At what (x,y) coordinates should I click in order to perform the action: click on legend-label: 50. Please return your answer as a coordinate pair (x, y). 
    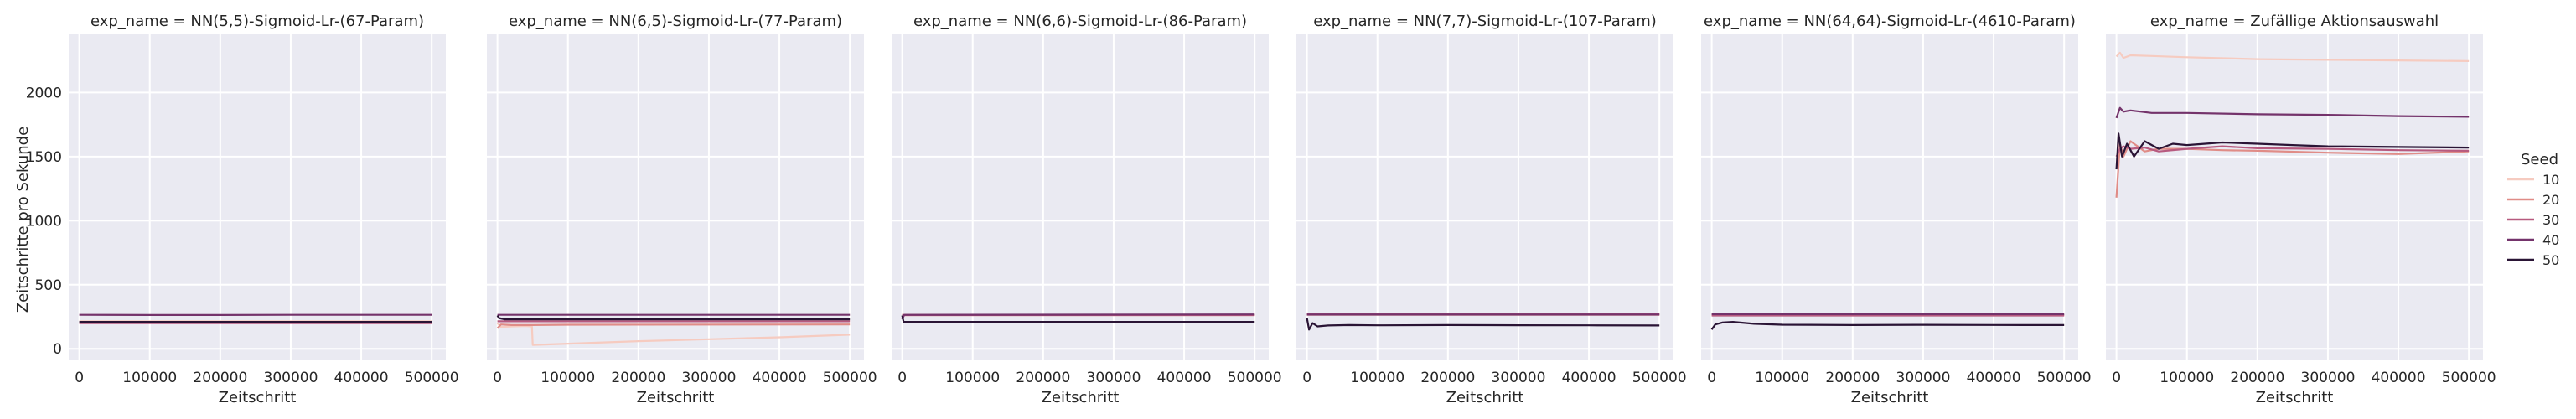
    Looking at the image, I should click on (2550, 260).